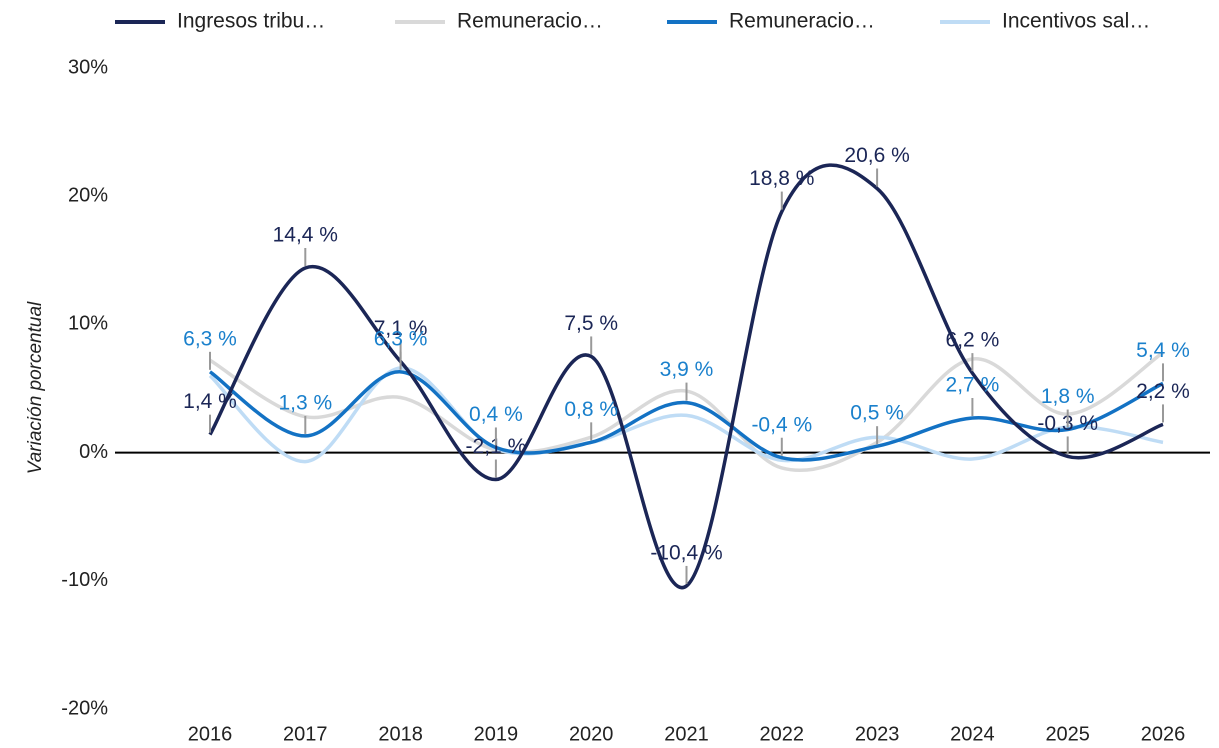 Image resolution: width=1219 pixels, height=748 pixels. Describe the element at coordinates (782, 734) in the screenshot. I see `x-tick-label: 2022` at that location.